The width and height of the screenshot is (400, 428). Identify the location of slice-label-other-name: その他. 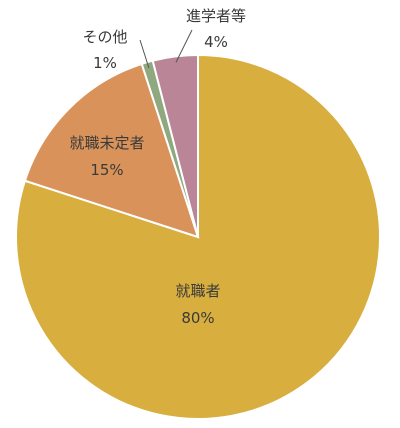
(104, 37).